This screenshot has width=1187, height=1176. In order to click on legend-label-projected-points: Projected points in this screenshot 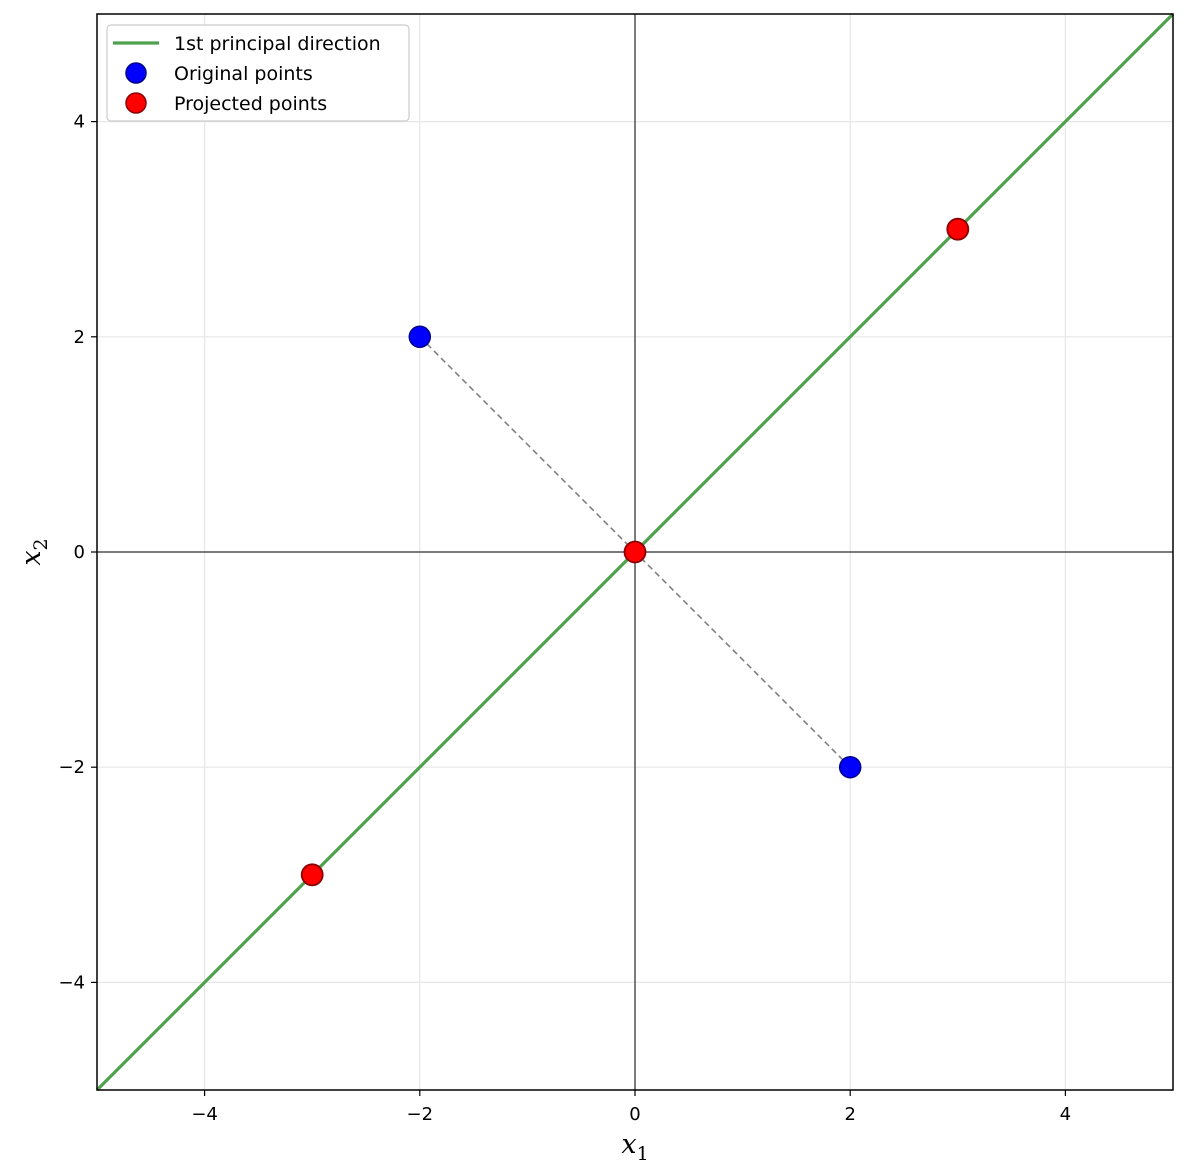, I will do `click(250, 104)`.